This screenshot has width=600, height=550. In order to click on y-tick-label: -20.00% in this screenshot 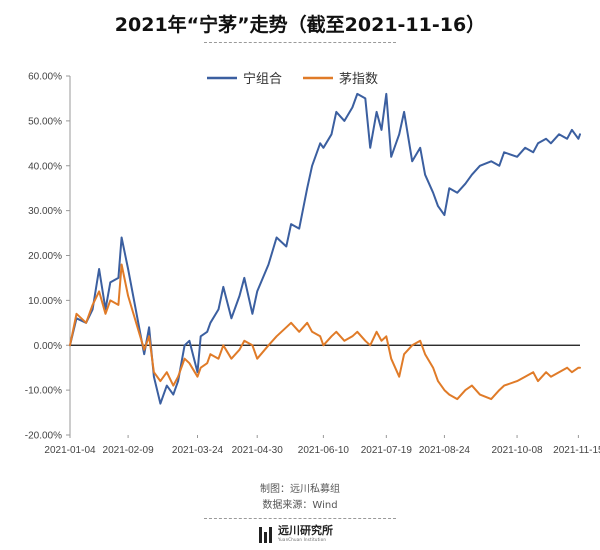, I will do `click(43, 436)`.